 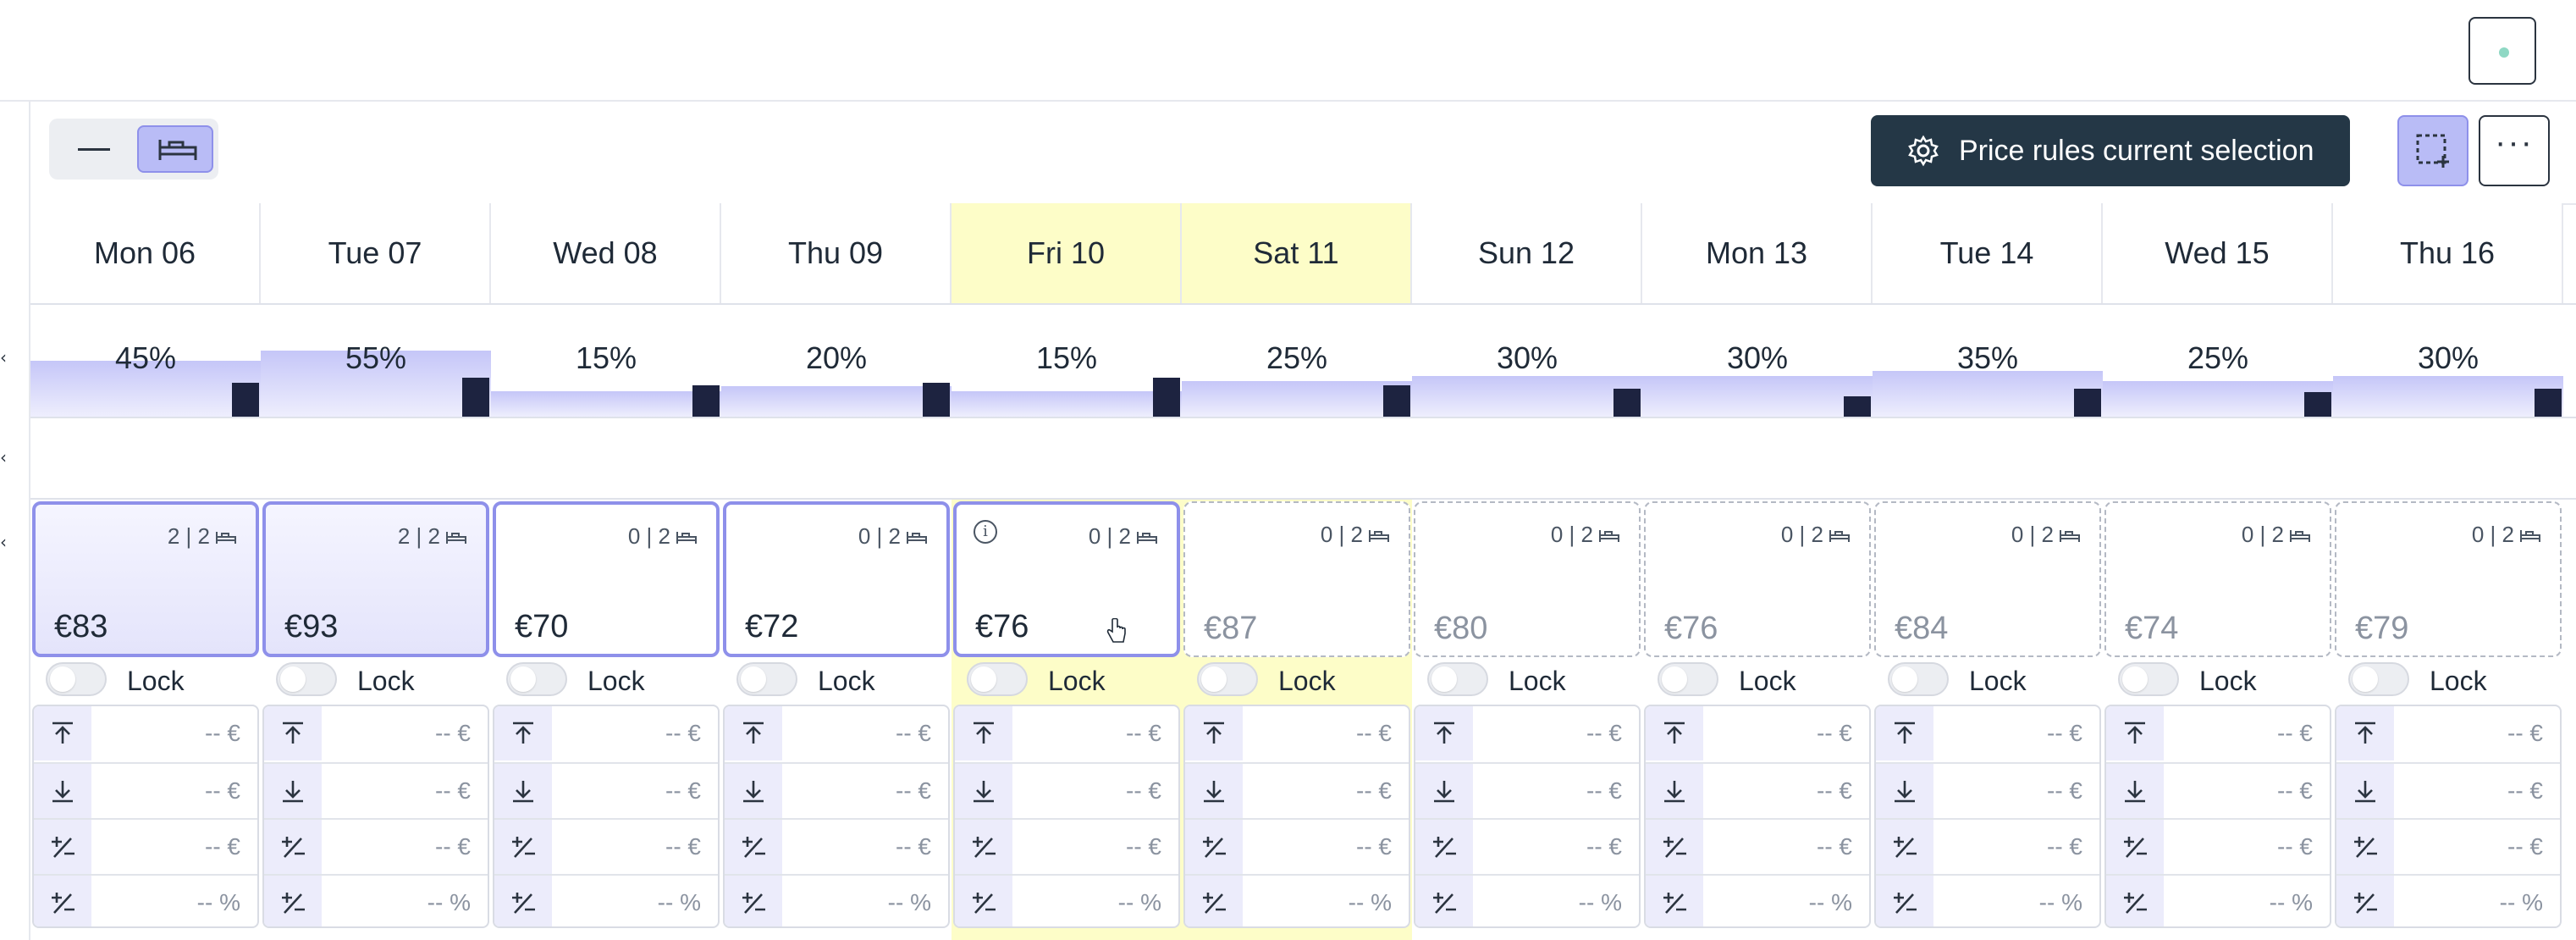 What do you see at coordinates (2448, 579) in the screenshot?
I see `price-card: 0 | 2 €79` at bounding box center [2448, 579].